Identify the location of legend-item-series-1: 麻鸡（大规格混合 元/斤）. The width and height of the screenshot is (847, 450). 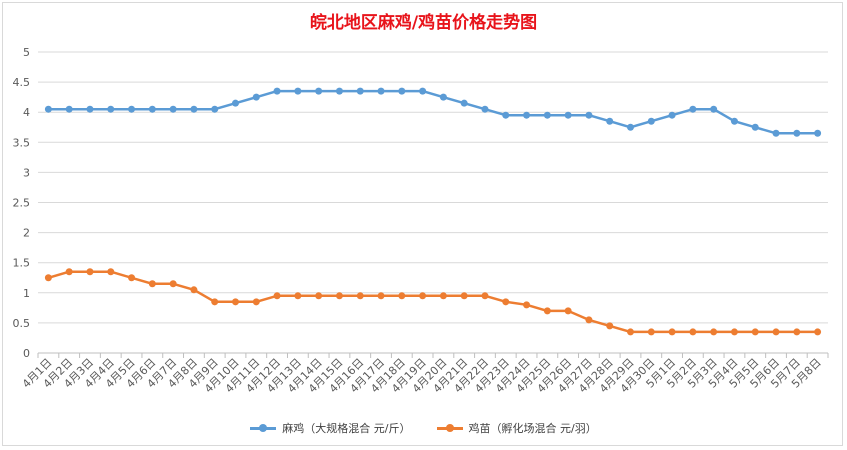
(330, 428).